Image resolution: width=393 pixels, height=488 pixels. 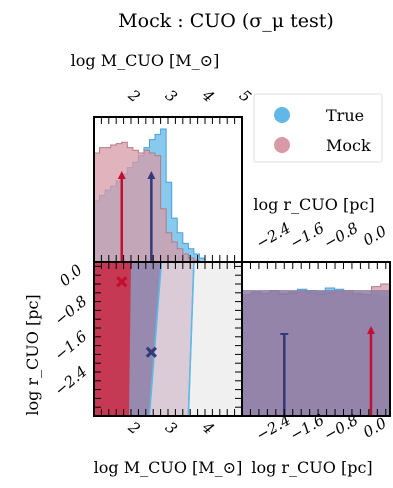 What do you see at coordinates (341, 236) in the screenshot?
I see `top-tick-label-logr: −0.8` at bounding box center [341, 236].